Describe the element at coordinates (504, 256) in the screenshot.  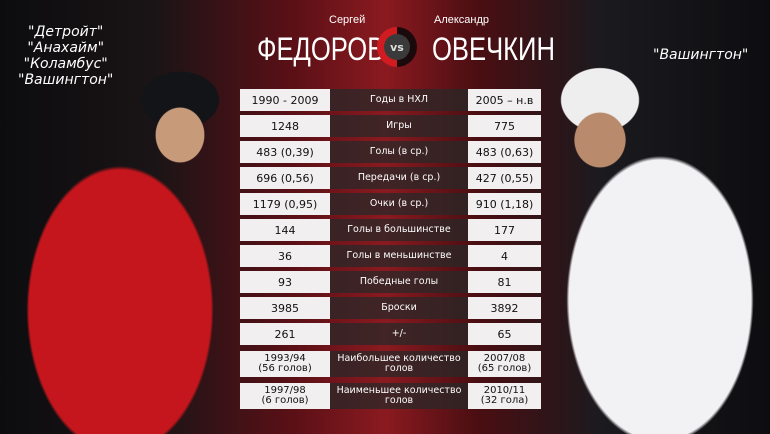
I see `ovechkin-value: 4` at that location.